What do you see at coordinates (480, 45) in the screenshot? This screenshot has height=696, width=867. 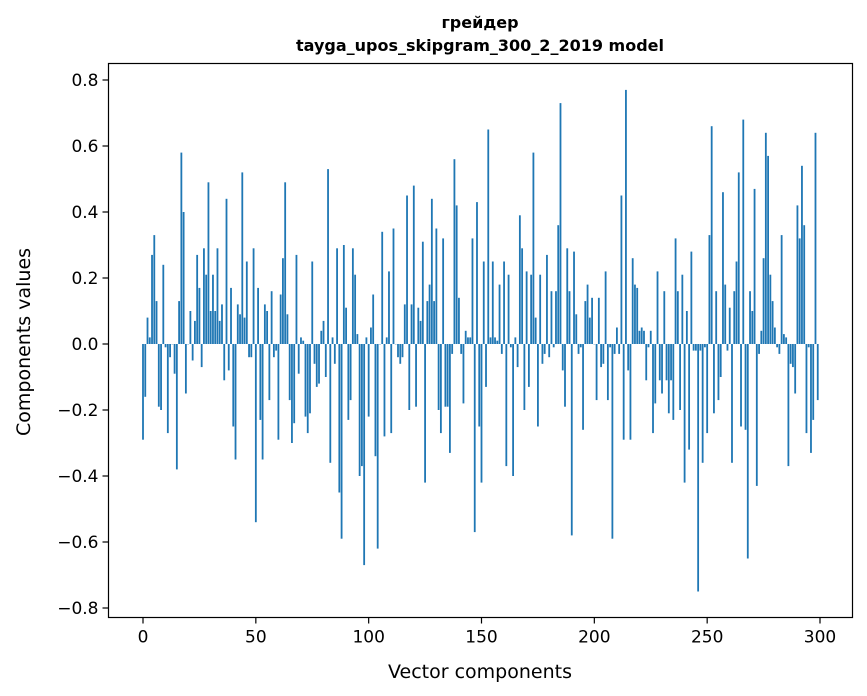 I see `chart-title-line2: tayga_upos_skipgram_300_2_2019 model` at bounding box center [480, 45].